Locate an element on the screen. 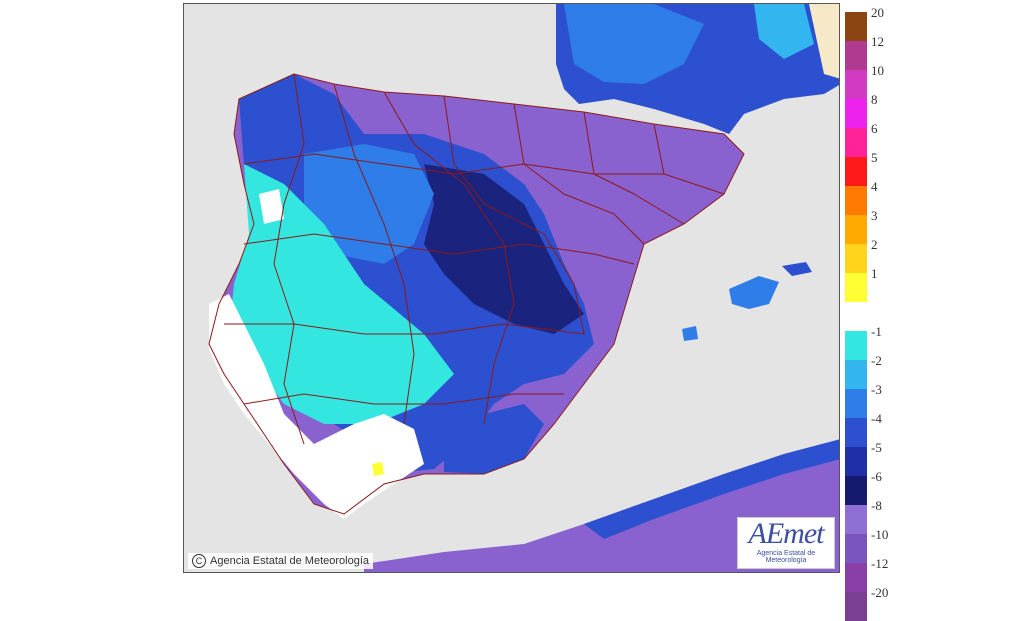  france-alps-cyan is located at coordinates (784, 31).